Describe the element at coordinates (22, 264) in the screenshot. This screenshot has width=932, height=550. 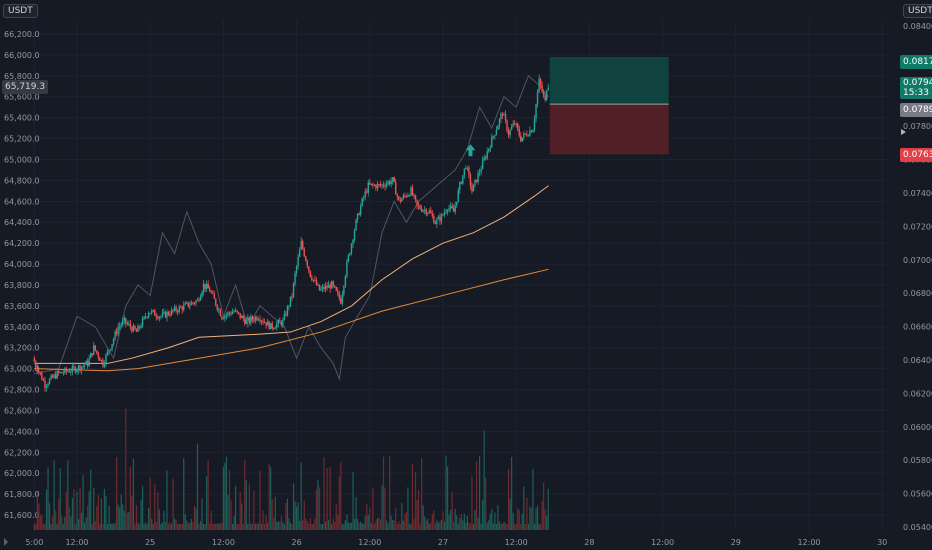
I see `left-axis-tick-label: 64,000.0` at that location.